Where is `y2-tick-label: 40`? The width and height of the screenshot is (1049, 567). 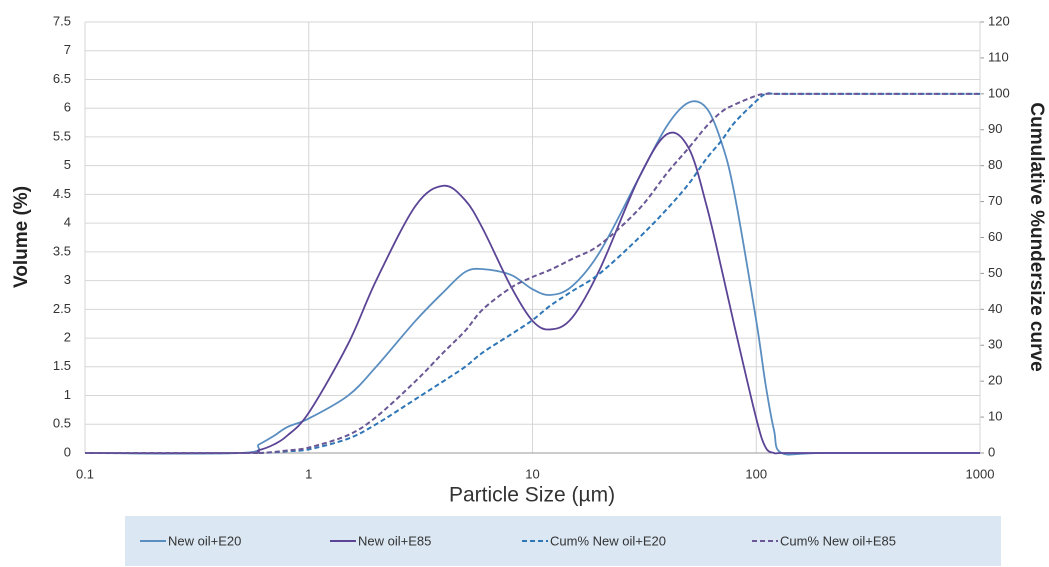
y2-tick-label: 40 is located at coordinates (995, 308).